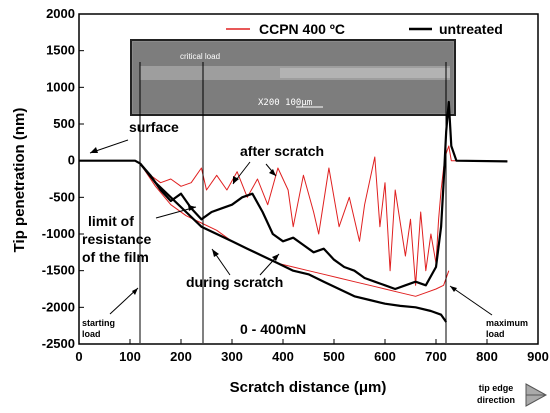 The image size is (550, 413). I want to click on sem-micrograph-inset: critical load X200 100μm, so click(293, 77).